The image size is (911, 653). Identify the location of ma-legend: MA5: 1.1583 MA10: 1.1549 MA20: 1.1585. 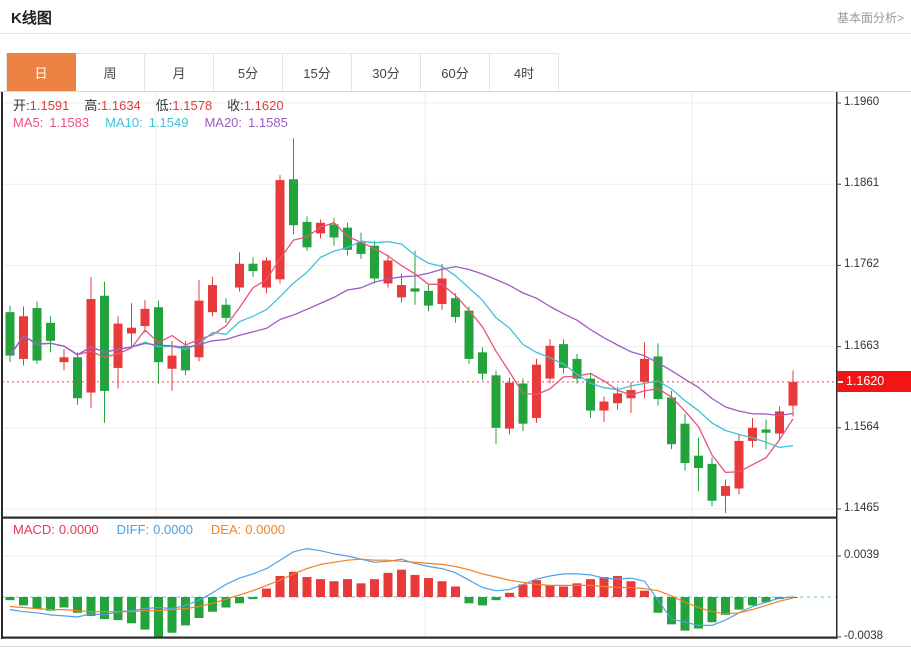
(150, 122).